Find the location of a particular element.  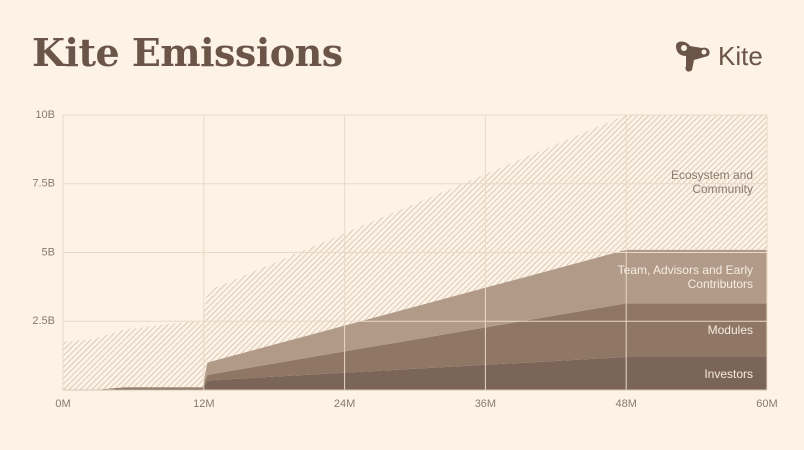

series-label: Team, Advisors and Early Contributors is located at coordinates (685, 276).